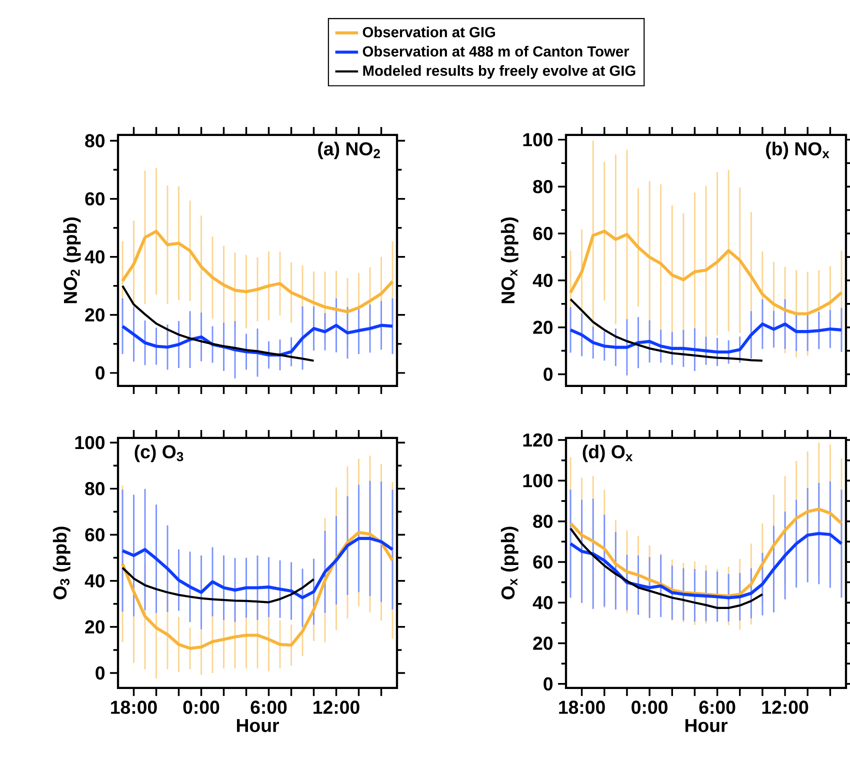 The height and width of the screenshot is (764, 850). I want to click on y-tick-label: 120, so click(538, 440).